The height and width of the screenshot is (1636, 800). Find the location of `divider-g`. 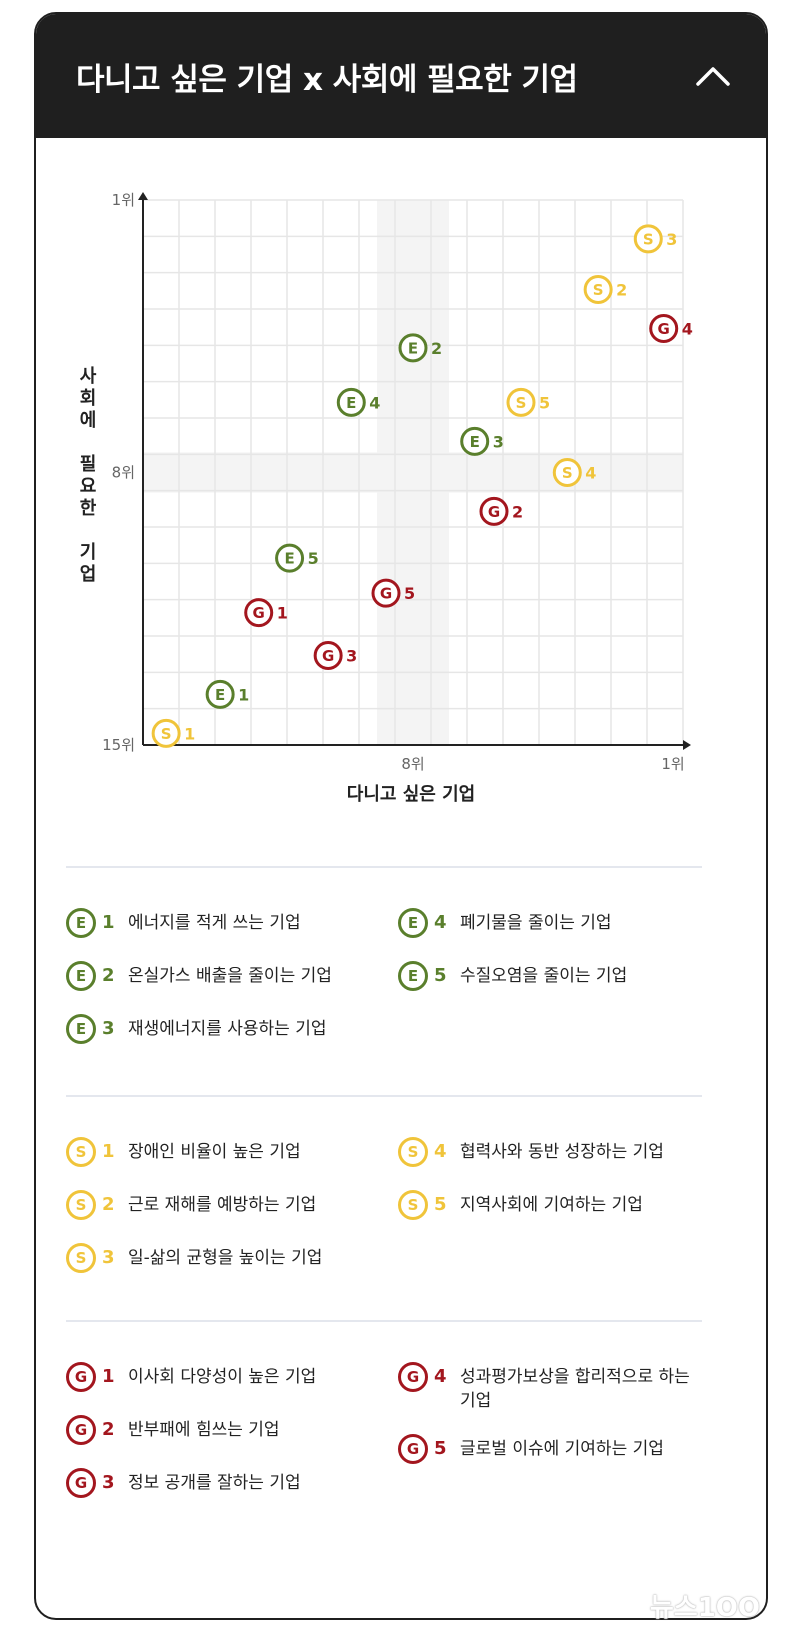

divider-g is located at coordinates (384, 1321).